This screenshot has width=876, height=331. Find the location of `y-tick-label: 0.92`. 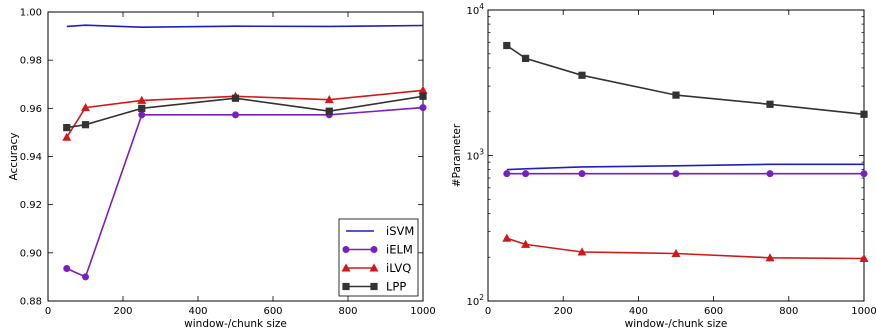

y-tick-label: 0.92 is located at coordinates (31, 205).